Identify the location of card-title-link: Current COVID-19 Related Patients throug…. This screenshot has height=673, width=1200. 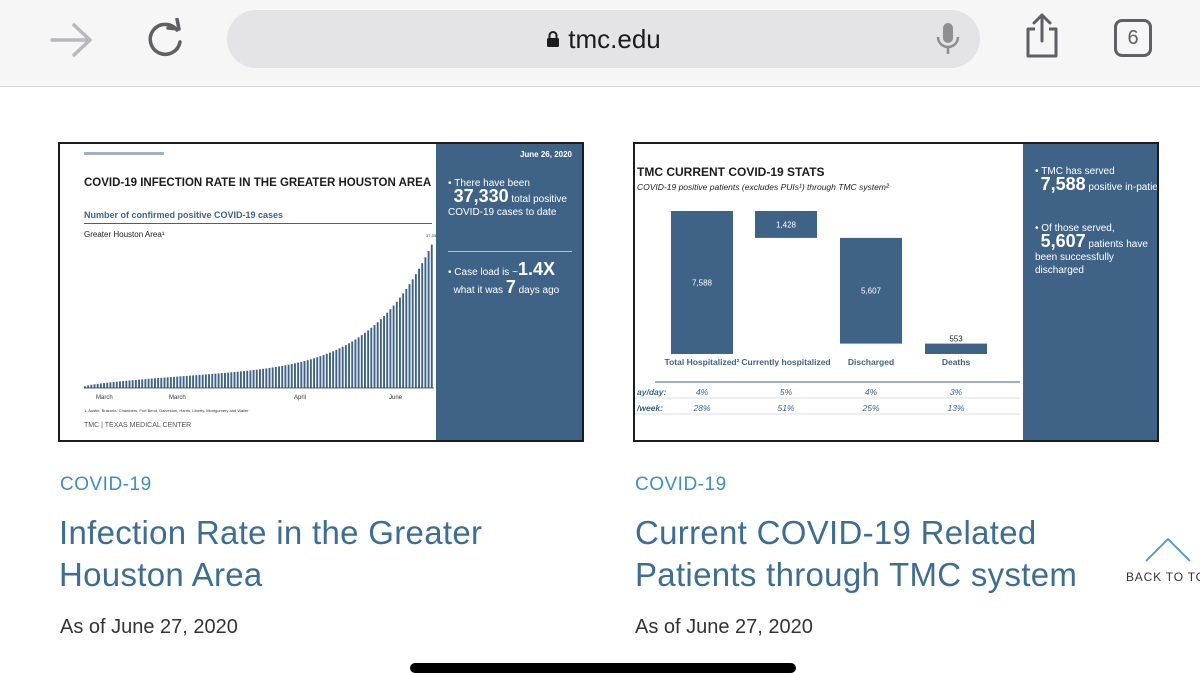
(856, 553).